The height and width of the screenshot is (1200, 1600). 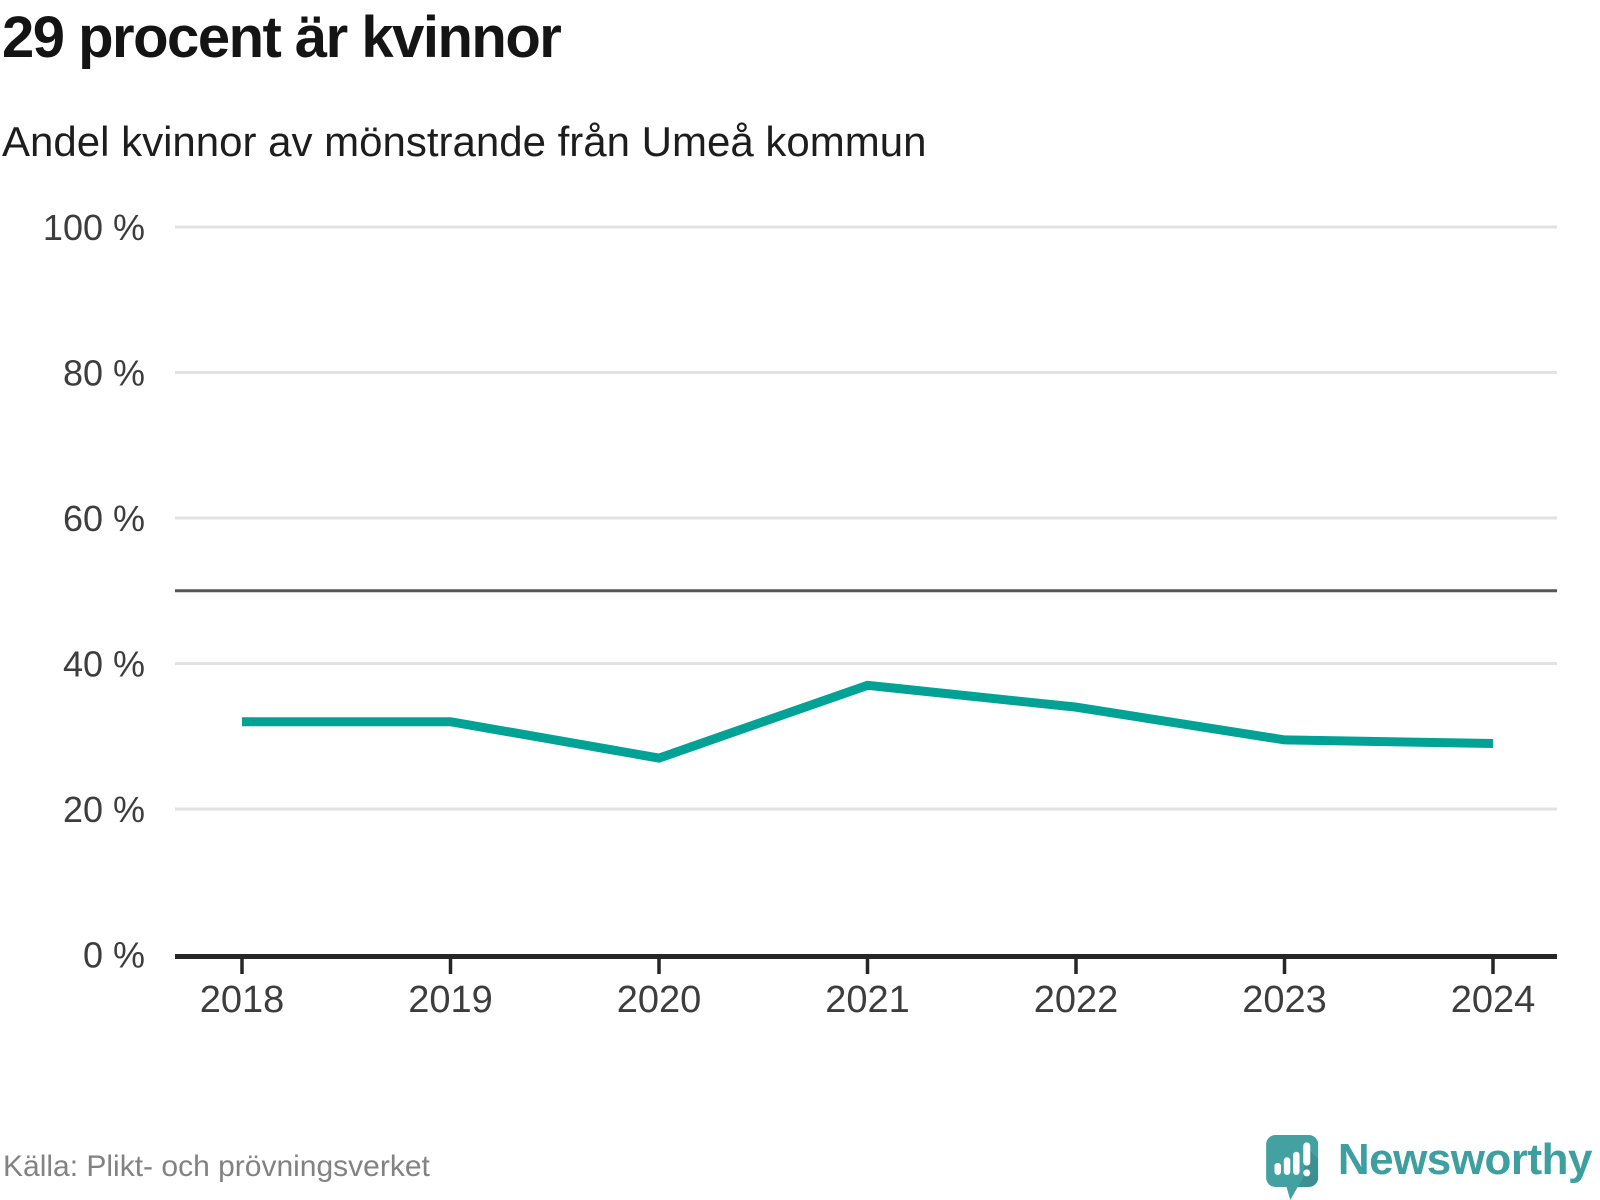 I want to click on newsworthy-logo-icon, so click(x=1291, y=1167).